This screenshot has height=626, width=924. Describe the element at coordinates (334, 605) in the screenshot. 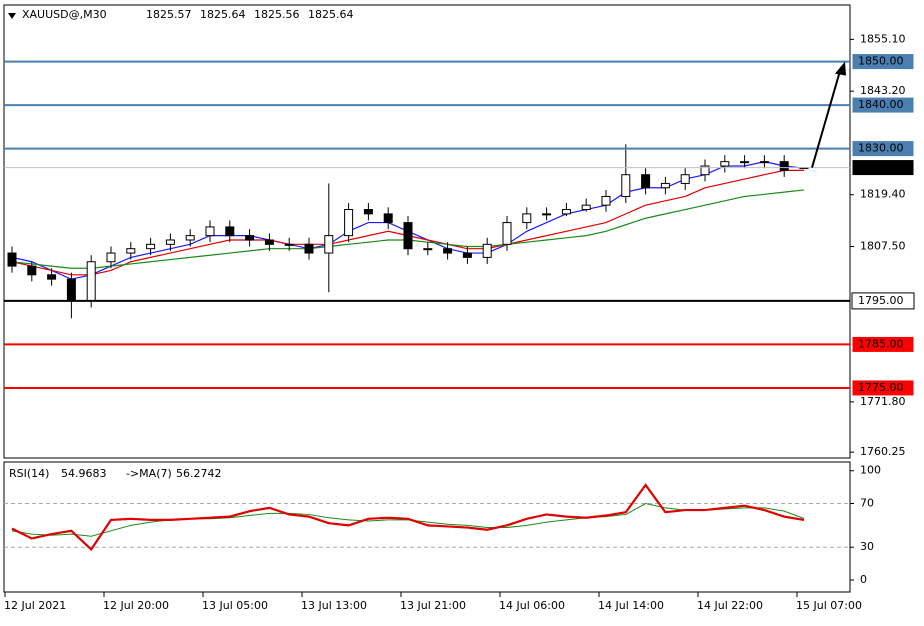

I see `x-tick-label: 13 Jul 13:00` at that location.